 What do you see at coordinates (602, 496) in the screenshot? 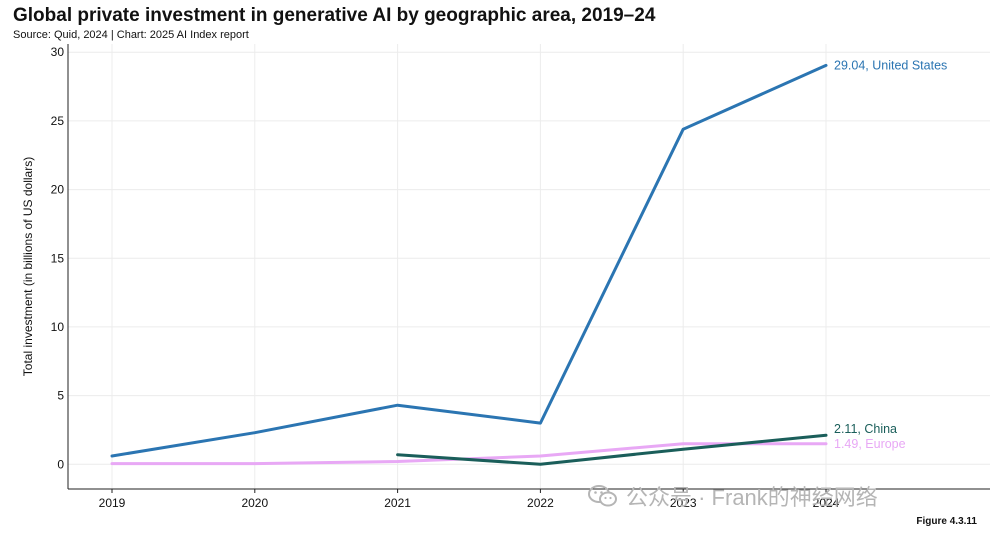
I see `wechat-icon` at bounding box center [602, 496].